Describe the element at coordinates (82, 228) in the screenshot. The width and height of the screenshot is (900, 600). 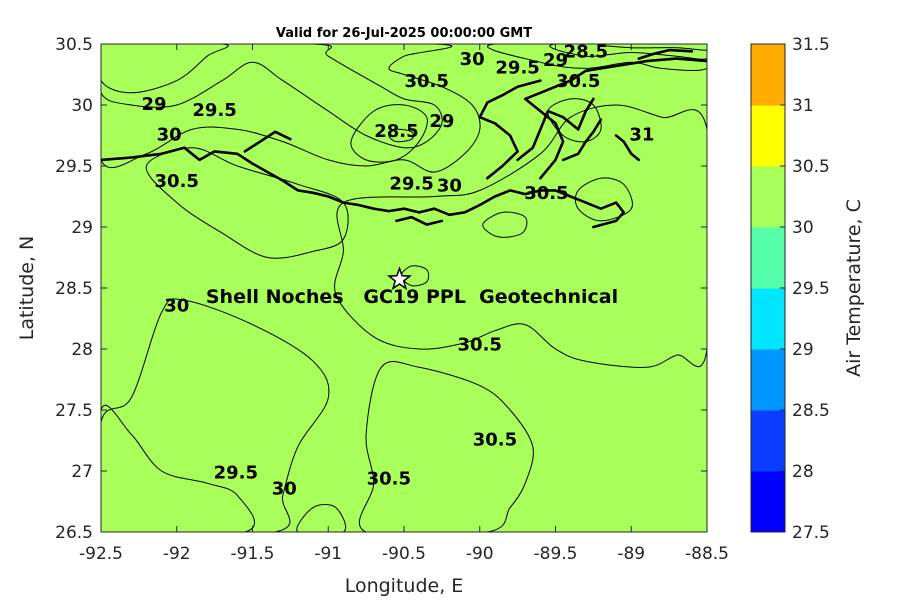
I see `y-tick-label: 29` at that location.